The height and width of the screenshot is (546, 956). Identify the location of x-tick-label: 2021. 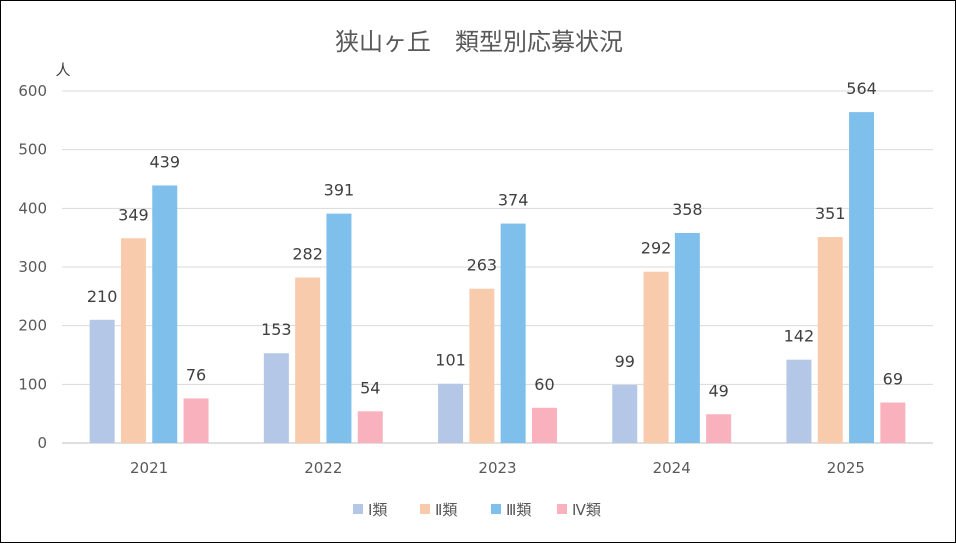
(149, 468).